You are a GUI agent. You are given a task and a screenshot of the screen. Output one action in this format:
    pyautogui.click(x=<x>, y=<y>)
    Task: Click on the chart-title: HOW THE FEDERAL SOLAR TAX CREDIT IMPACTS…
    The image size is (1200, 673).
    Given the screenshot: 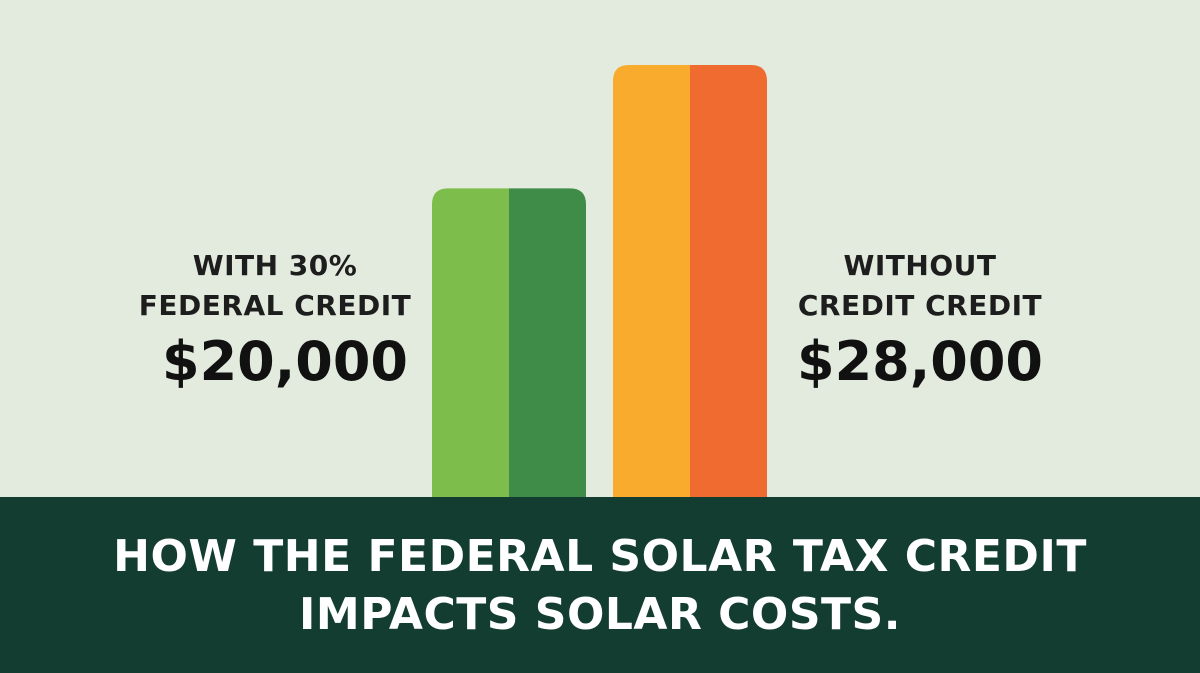 What is the action you would take?
    pyautogui.click(x=600, y=585)
    